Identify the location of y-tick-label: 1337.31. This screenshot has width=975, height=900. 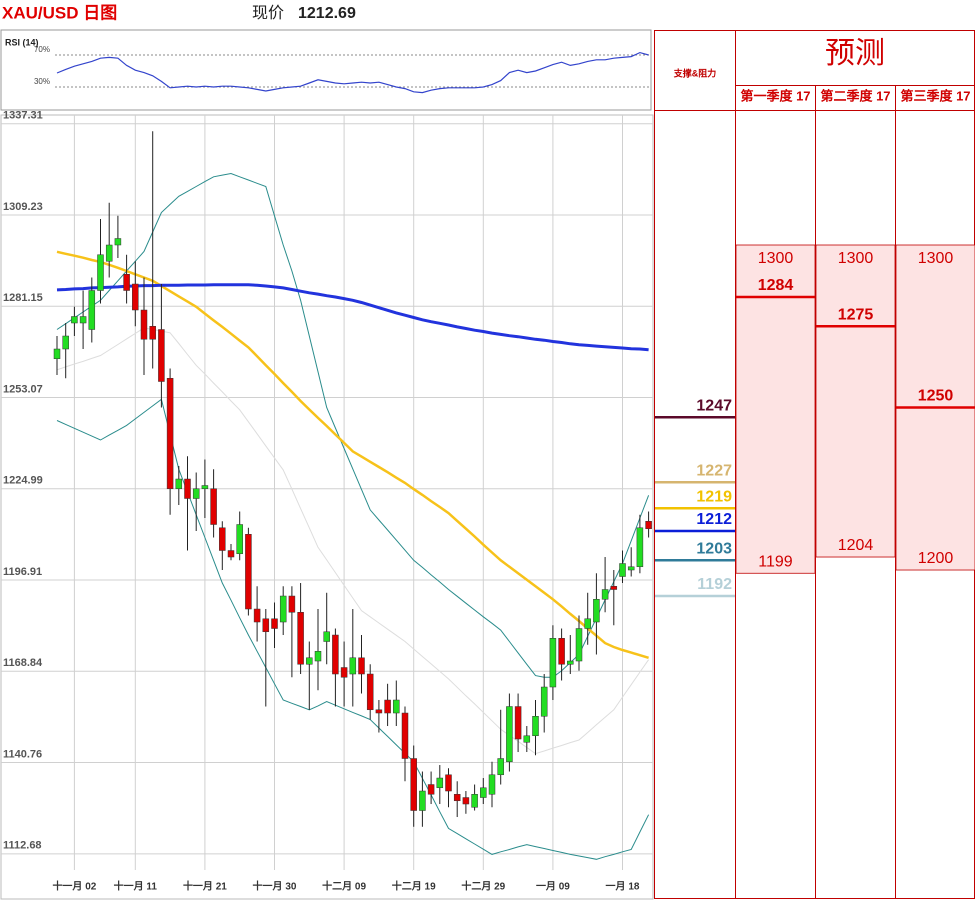
(23, 116).